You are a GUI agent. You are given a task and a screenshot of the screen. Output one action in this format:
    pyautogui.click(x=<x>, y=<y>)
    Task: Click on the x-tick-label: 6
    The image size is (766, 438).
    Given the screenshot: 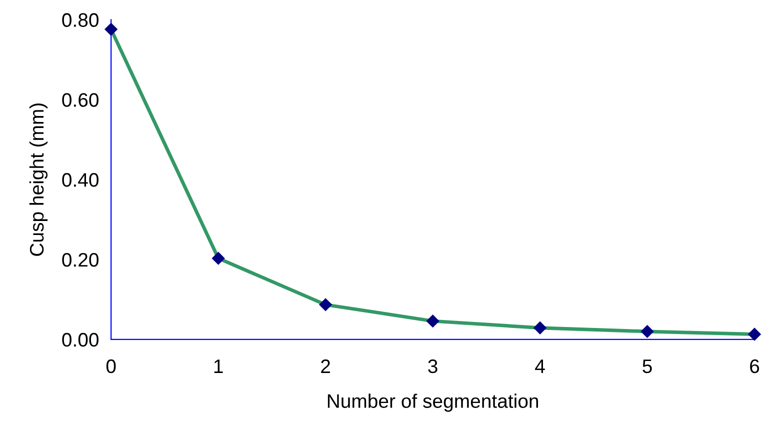 What is the action you would take?
    pyautogui.click(x=755, y=366)
    